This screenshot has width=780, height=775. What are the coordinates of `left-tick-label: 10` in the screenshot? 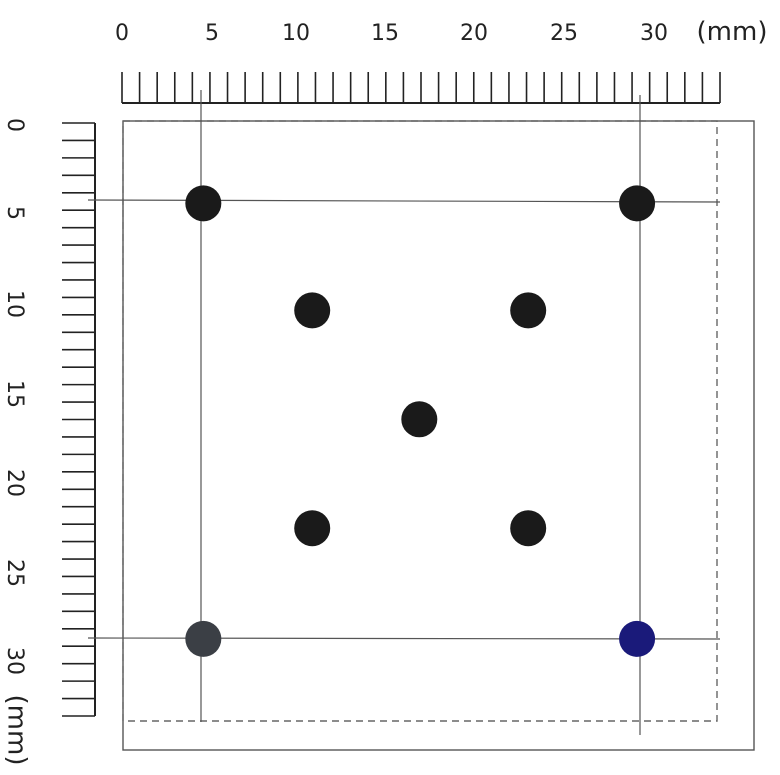 It's located at (14, 304).